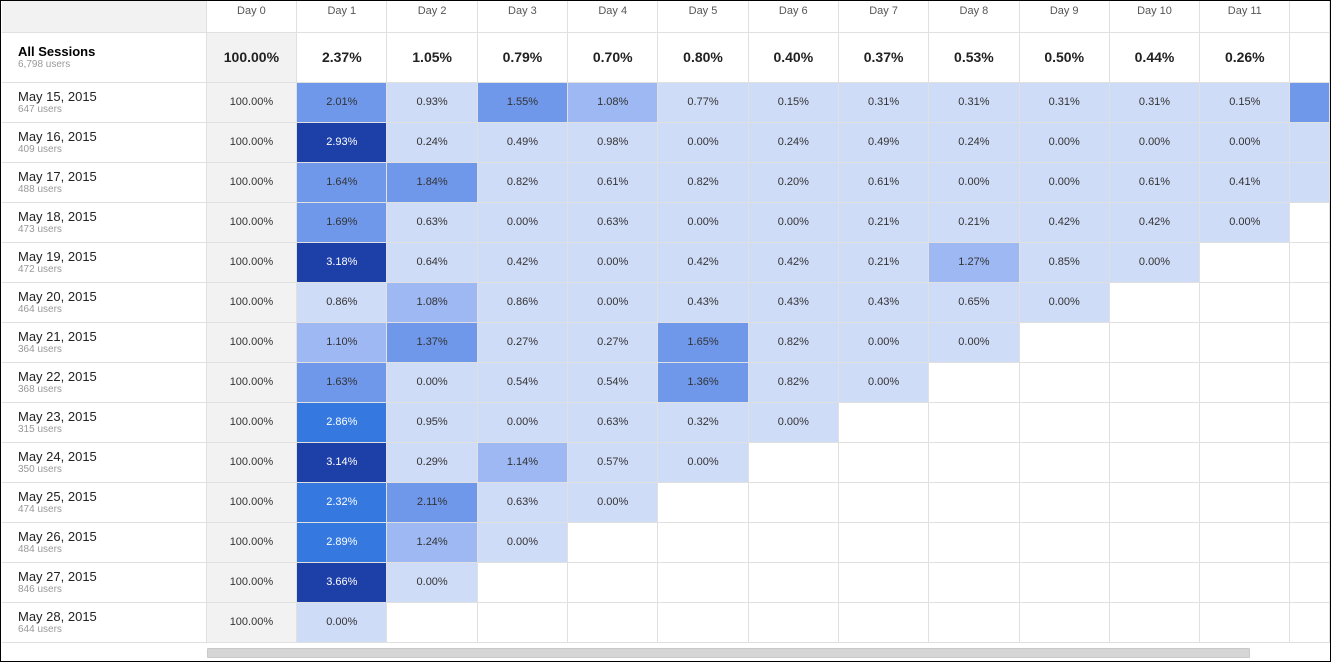 This screenshot has height=662, width=1331. Describe the element at coordinates (40, 109) in the screenshot. I see `cohort-users: 647 users` at that location.